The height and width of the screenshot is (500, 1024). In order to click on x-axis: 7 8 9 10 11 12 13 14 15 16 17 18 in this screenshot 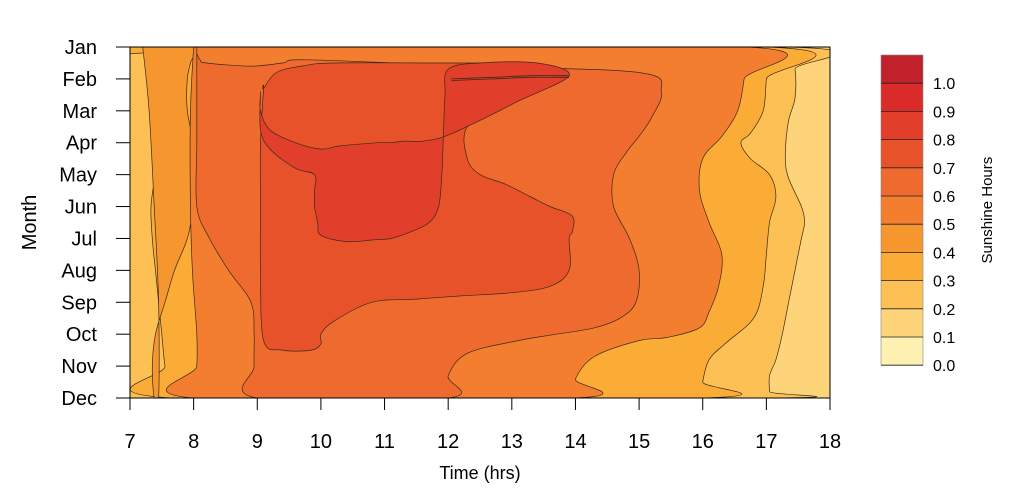, I will do `click(482, 425)`.